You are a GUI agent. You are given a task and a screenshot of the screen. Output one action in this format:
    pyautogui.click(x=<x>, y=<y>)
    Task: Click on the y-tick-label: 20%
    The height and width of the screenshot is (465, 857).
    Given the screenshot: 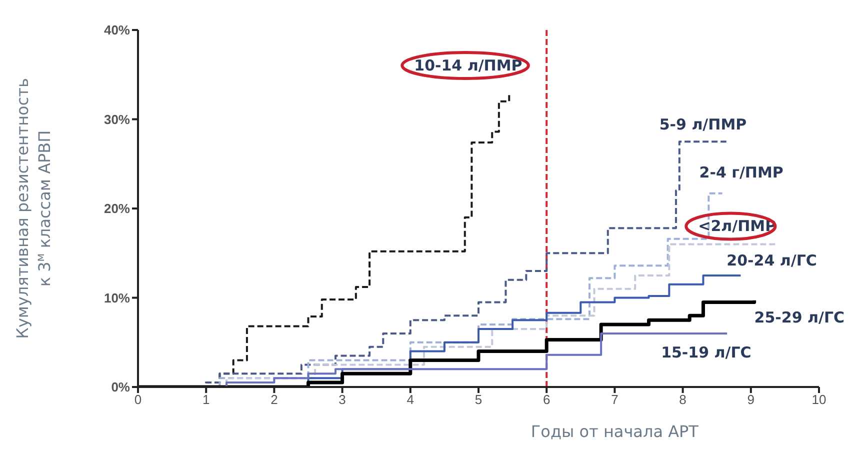 What is the action you would take?
    pyautogui.click(x=117, y=208)
    